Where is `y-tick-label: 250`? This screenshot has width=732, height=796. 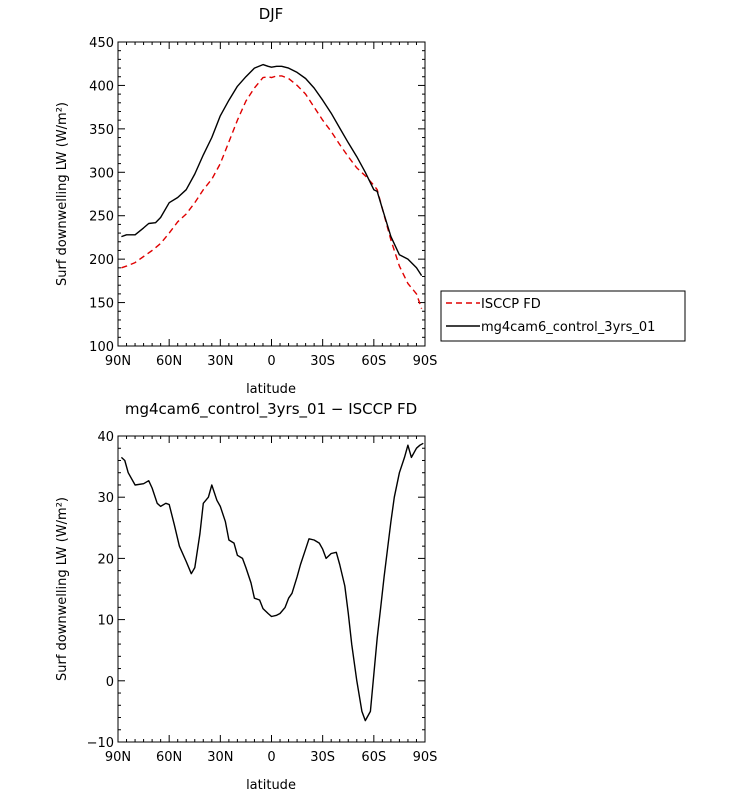 y-tick-label: 250 is located at coordinates (101, 217).